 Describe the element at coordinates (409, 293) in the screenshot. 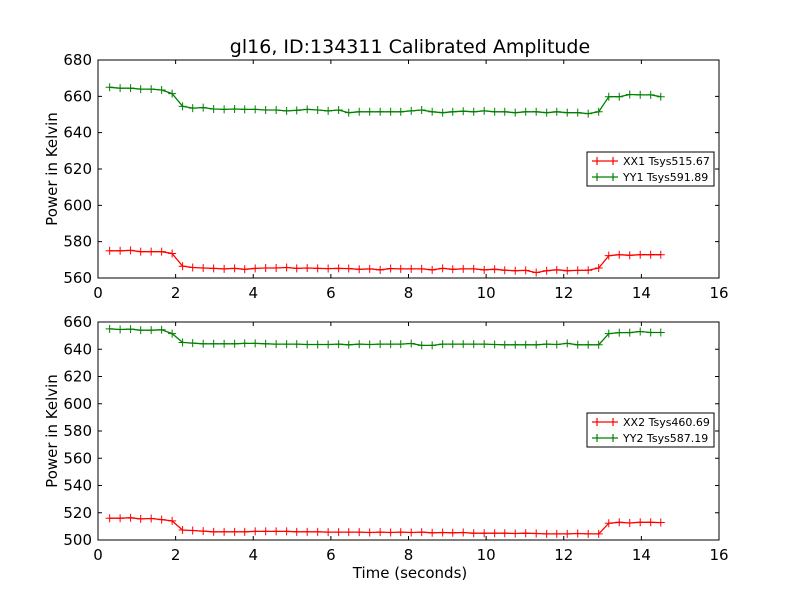

I see `x-tick-label: 8` at that location.